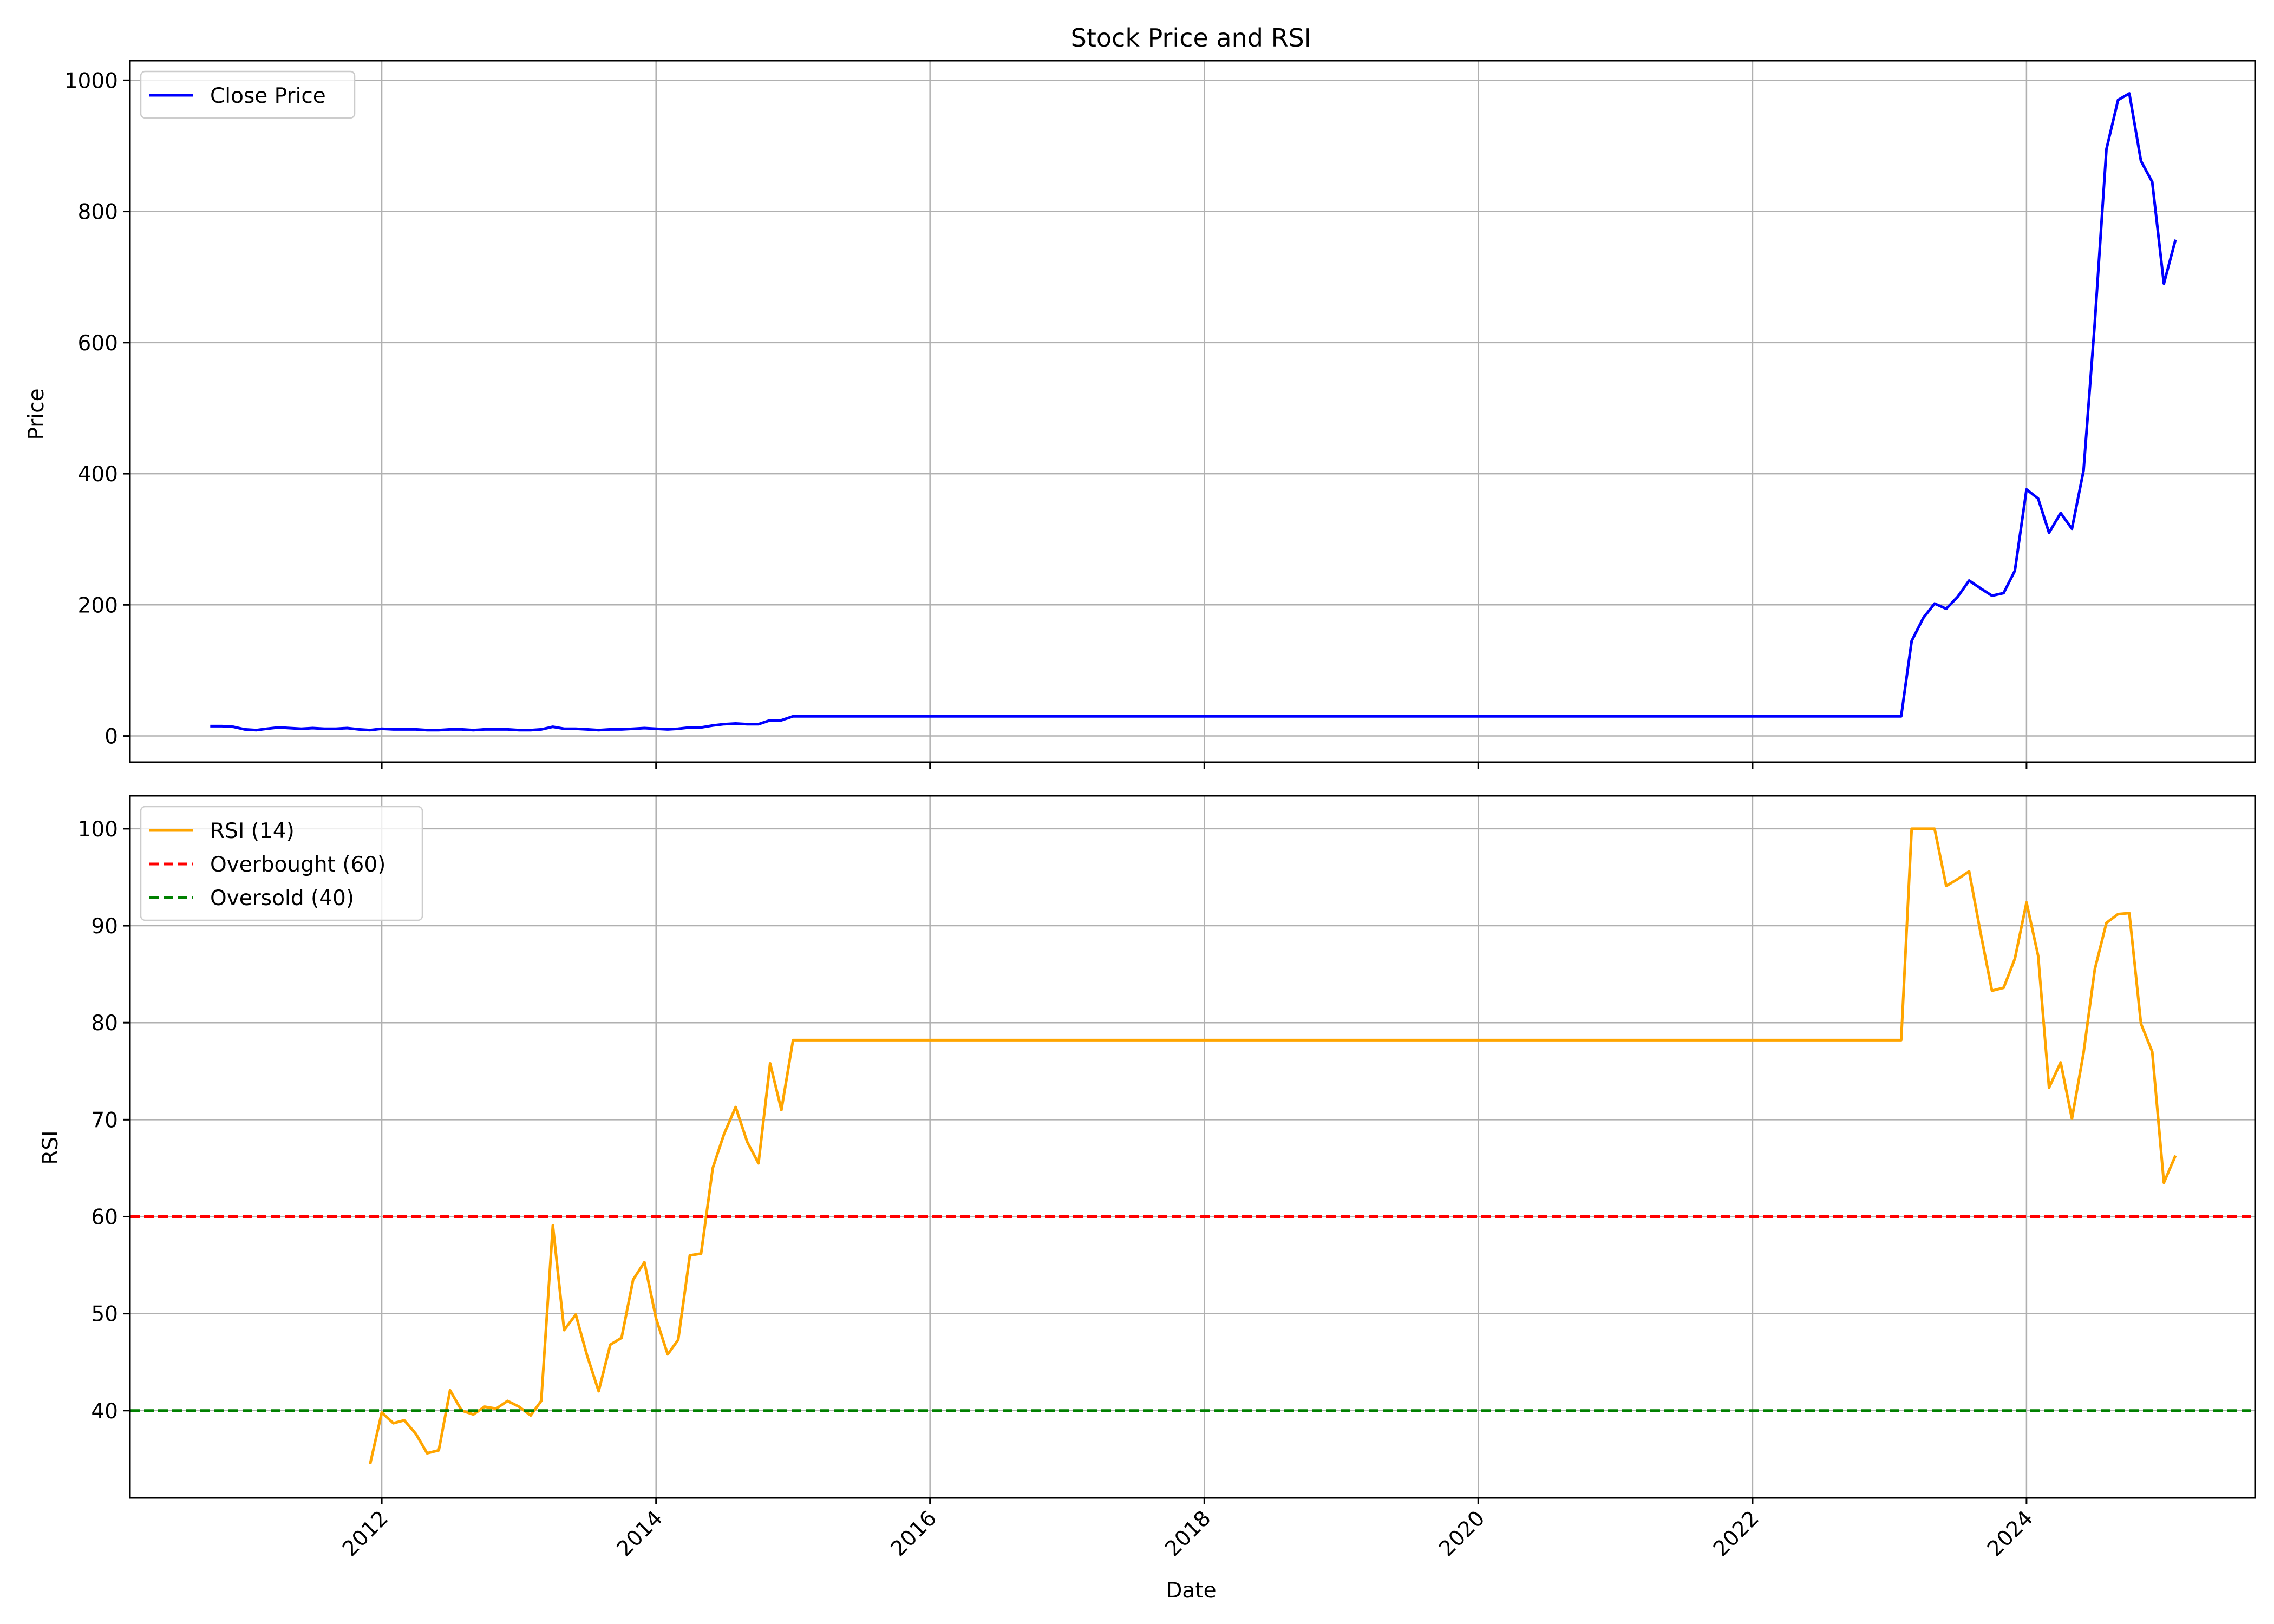 Image resolution: width=2274 pixels, height=1624 pixels. I want to click on price-legend: Close Price, so click(248, 95).